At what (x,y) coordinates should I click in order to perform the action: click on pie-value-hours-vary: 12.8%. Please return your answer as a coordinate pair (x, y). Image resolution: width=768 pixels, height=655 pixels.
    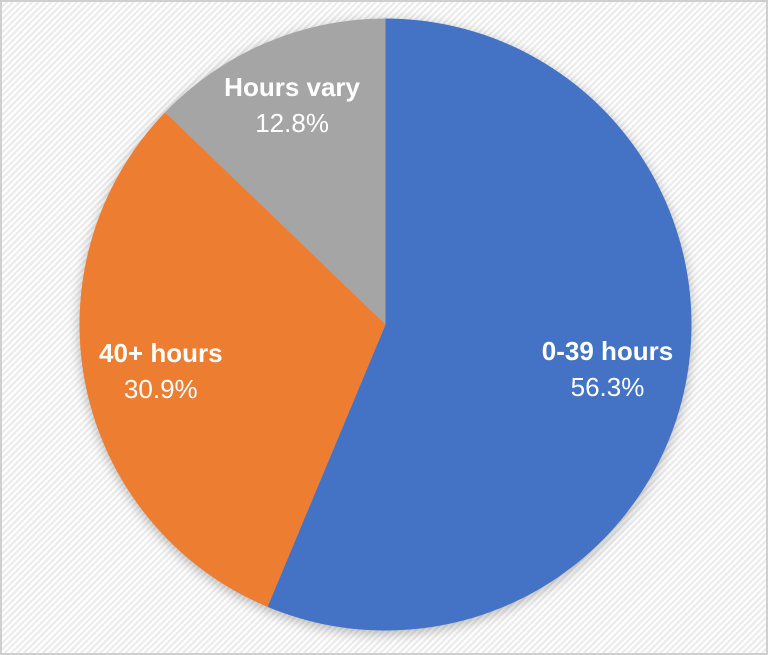
    Looking at the image, I should click on (292, 123).